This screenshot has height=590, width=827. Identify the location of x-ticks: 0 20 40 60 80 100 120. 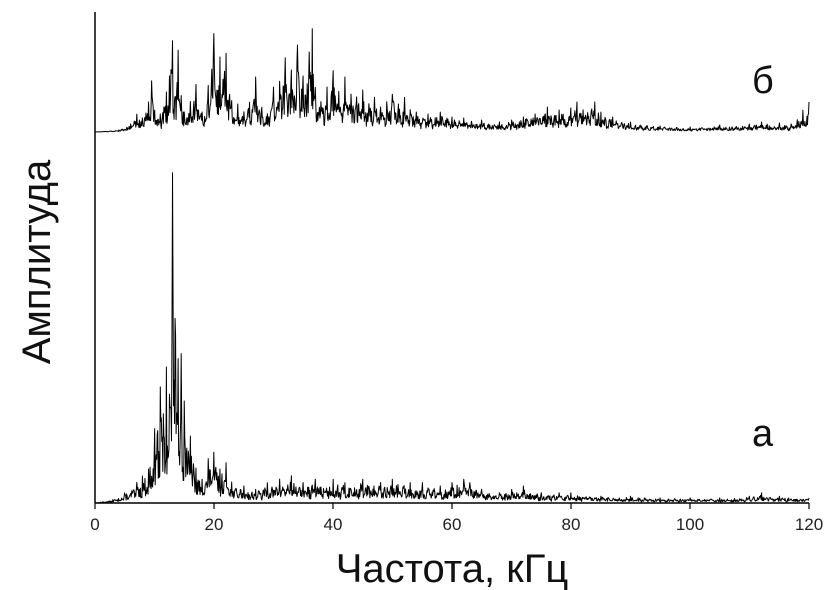
(456, 518).